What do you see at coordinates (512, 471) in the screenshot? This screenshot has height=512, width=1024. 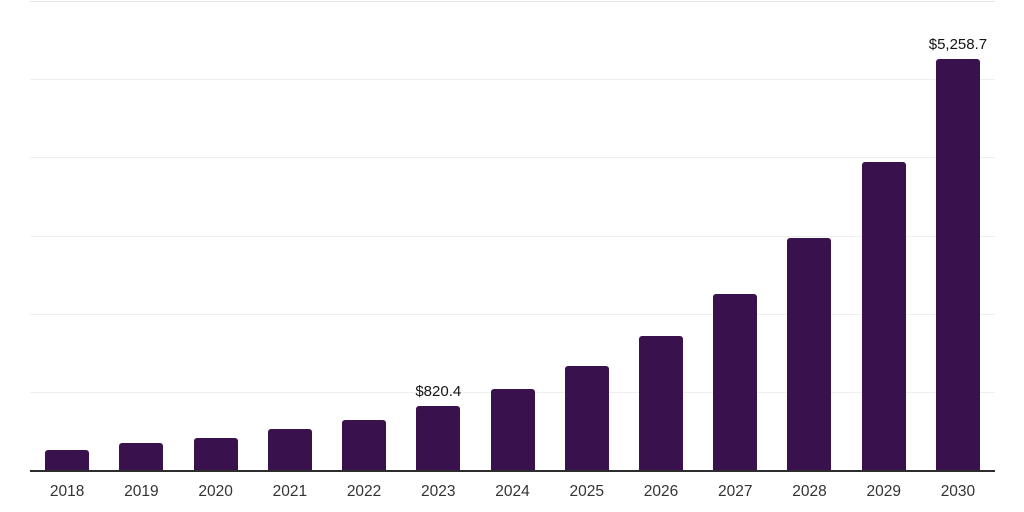 I see `x-axis-line` at bounding box center [512, 471].